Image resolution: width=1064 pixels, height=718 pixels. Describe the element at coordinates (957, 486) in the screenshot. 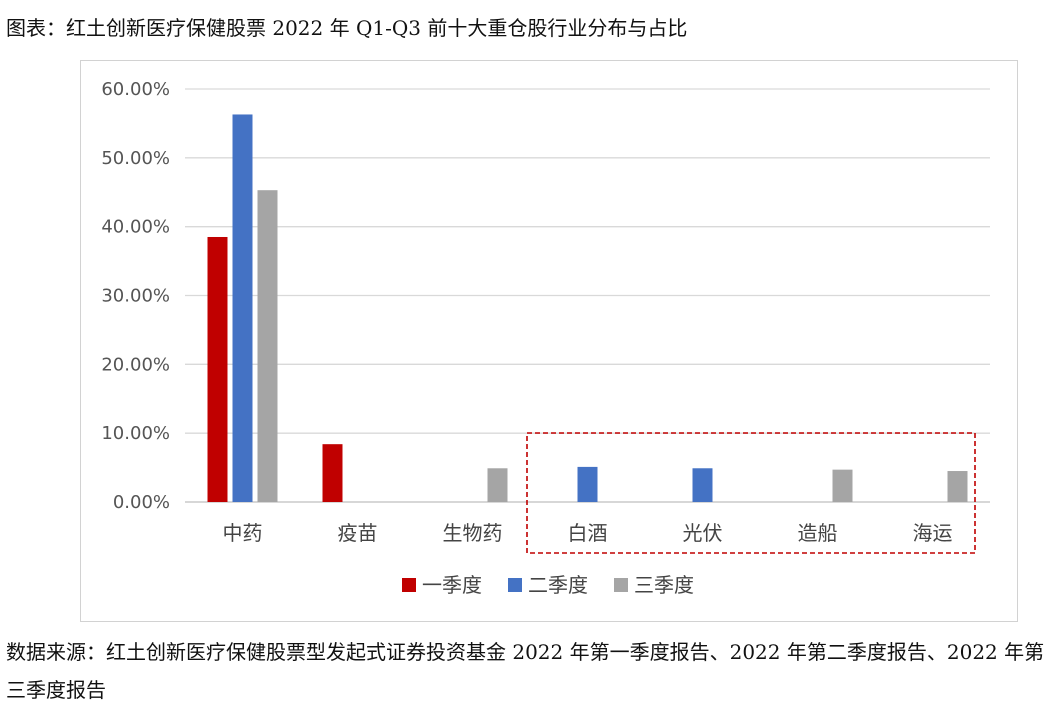

I see `bar-三季度-海运` at that location.